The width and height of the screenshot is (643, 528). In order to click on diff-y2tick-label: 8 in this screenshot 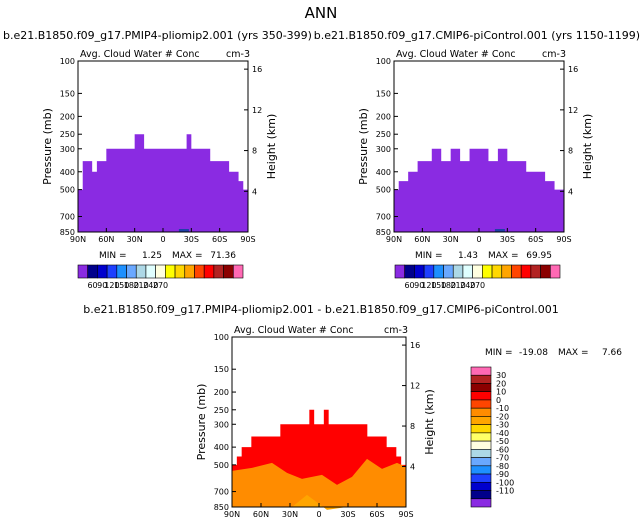, I will do `click(412, 426)`.